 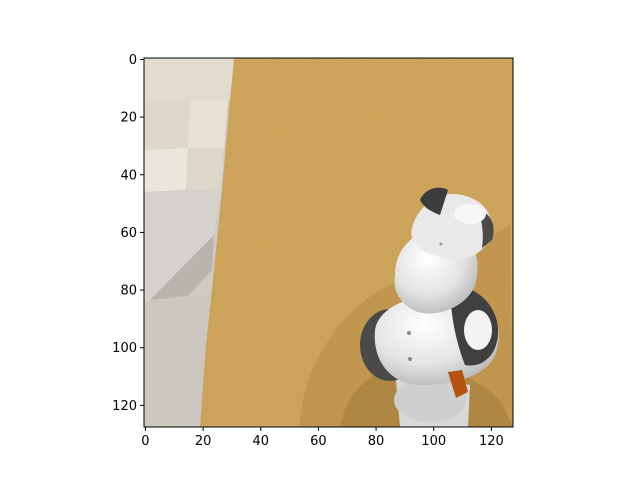 I want to click on y-tick-label: 120, so click(x=124, y=406).